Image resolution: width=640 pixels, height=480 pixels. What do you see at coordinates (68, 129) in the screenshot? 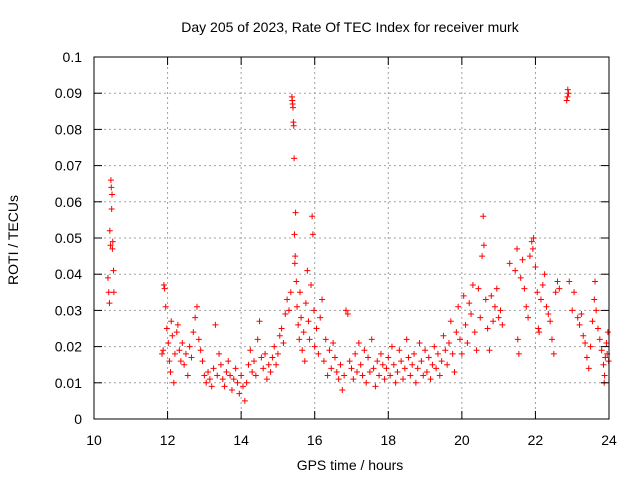
I see `y-tick-label: 0.08` at bounding box center [68, 129].